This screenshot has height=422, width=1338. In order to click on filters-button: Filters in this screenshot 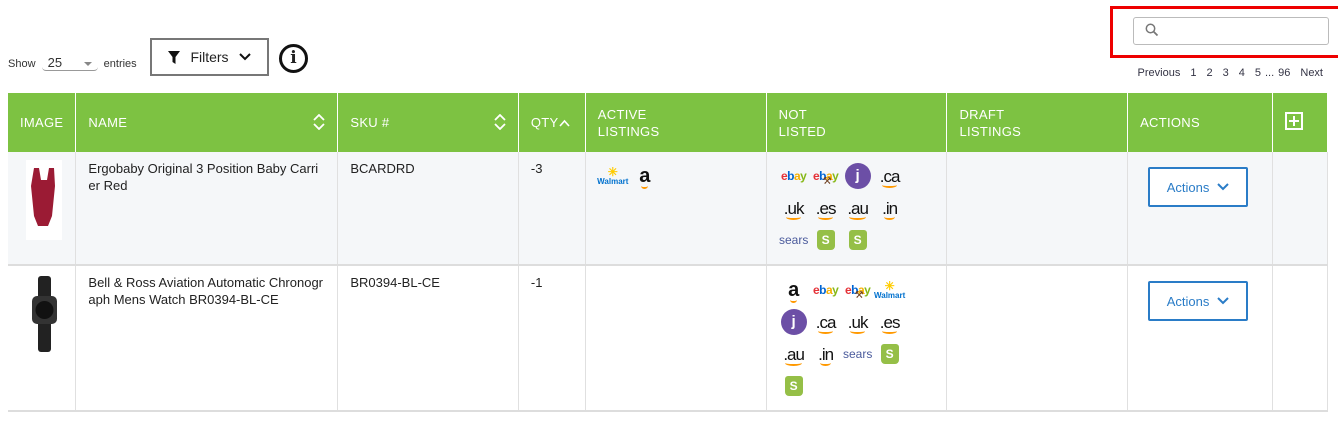, I will do `click(209, 57)`.